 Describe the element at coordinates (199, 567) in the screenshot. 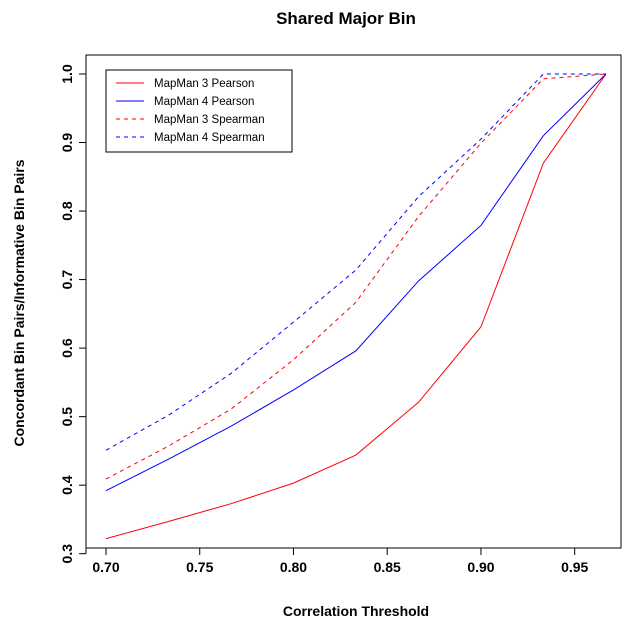

I see `x-tick-label: 0.75` at that location.